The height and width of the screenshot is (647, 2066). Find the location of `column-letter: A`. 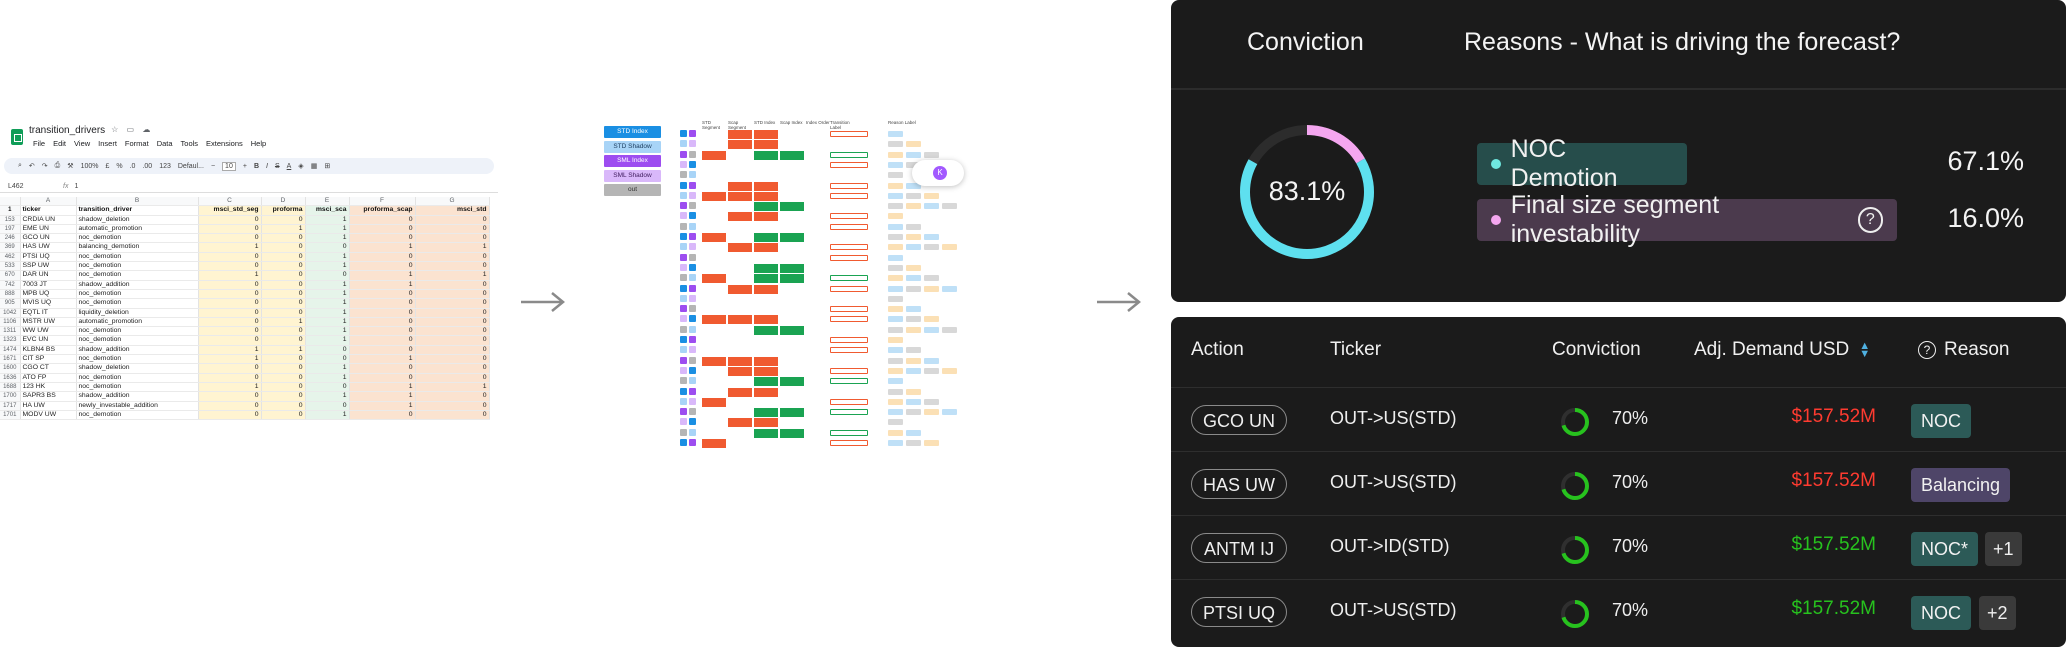

column-letter: A is located at coordinates (48, 202).